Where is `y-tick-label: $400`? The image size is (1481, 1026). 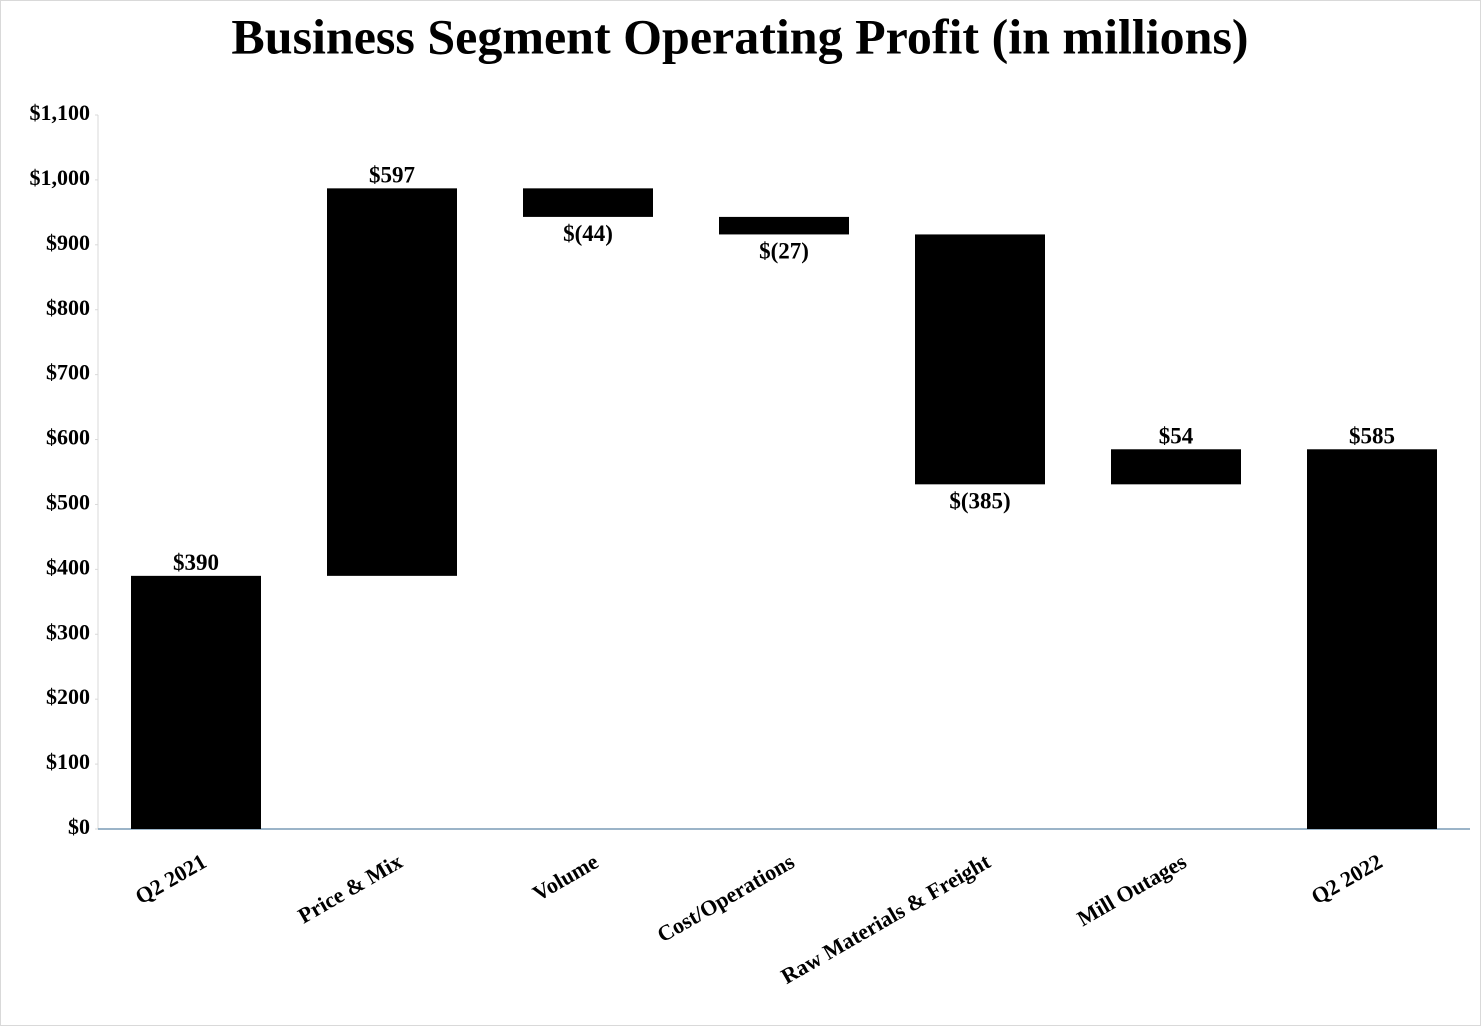
y-tick-label: $400 is located at coordinates (68, 566).